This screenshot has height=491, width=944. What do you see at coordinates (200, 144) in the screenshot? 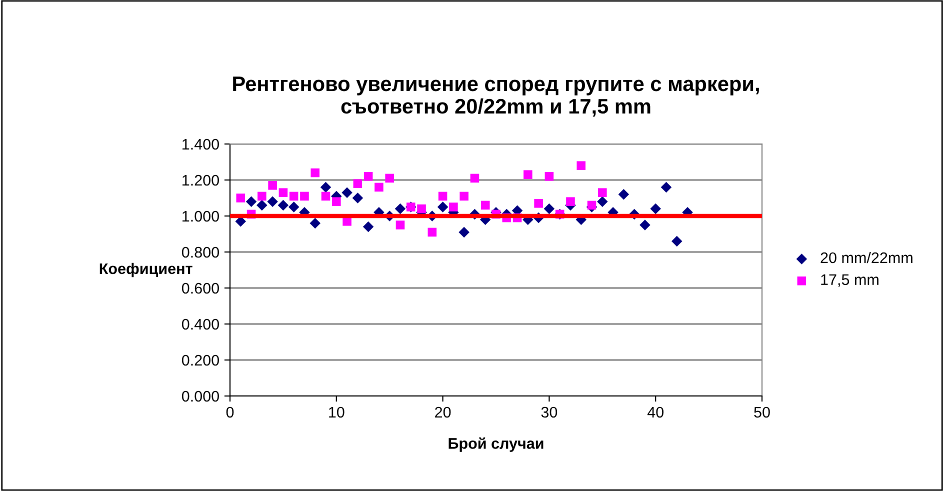
I see `y-tick-label: 1.400` at bounding box center [200, 144].